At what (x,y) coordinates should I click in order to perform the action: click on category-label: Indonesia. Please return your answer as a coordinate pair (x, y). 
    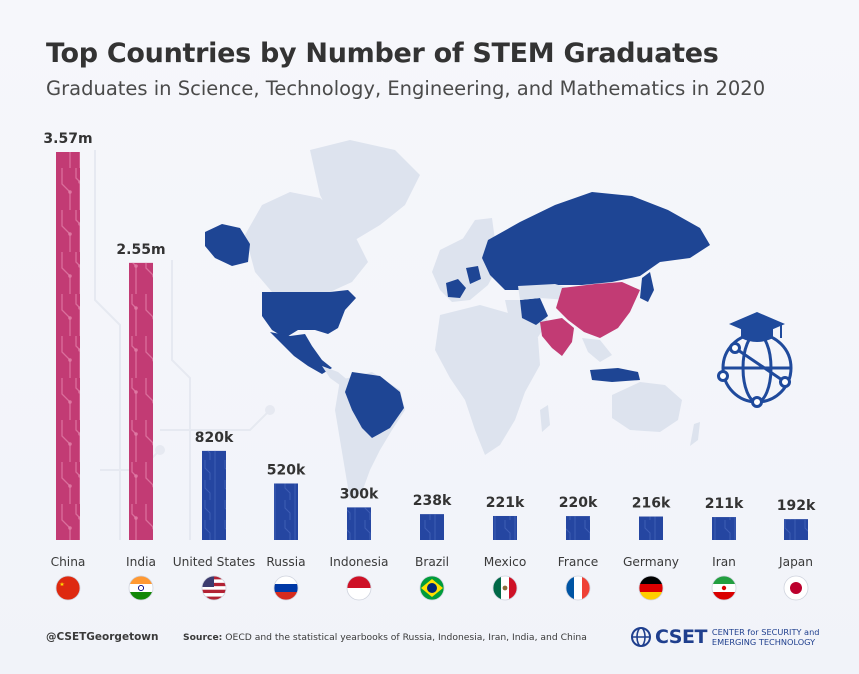
    Looking at the image, I should click on (359, 562).